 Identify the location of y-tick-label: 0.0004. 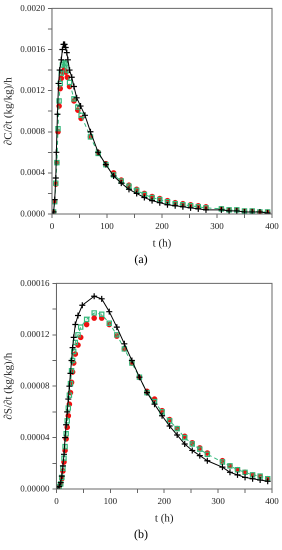
(33, 172).